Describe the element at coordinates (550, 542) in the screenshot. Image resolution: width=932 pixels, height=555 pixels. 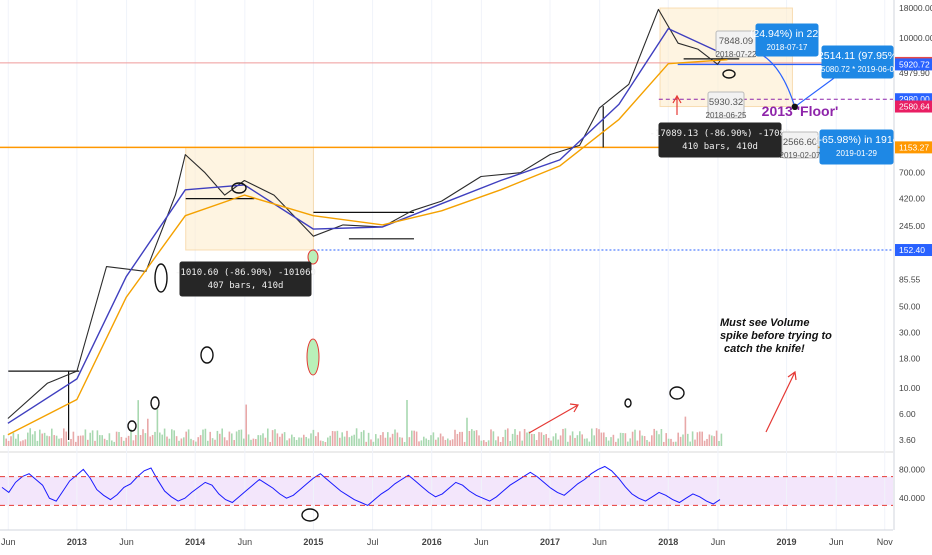
I see `x-tick-9: 2017` at that location.